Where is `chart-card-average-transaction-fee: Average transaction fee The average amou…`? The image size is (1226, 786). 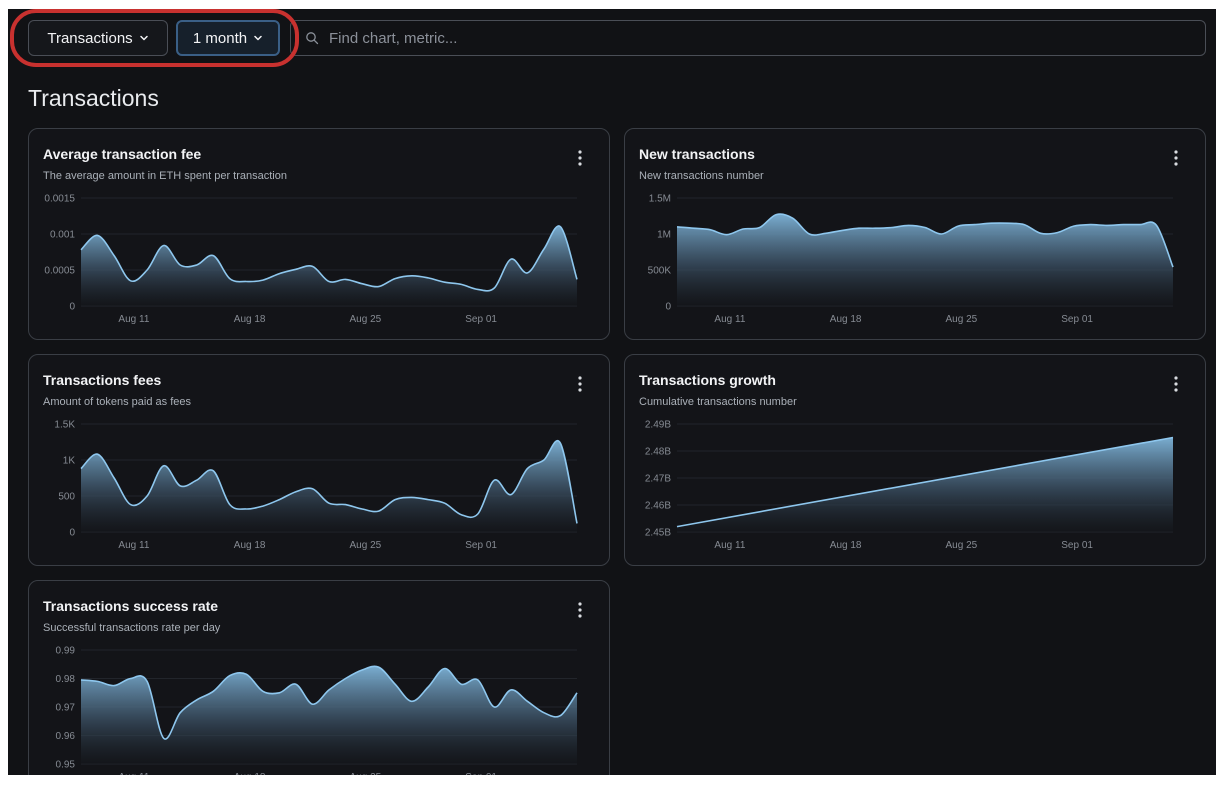 chart-card-average-transaction-fee: Average transaction fee The average amou… is located at coordinates (319, 234).